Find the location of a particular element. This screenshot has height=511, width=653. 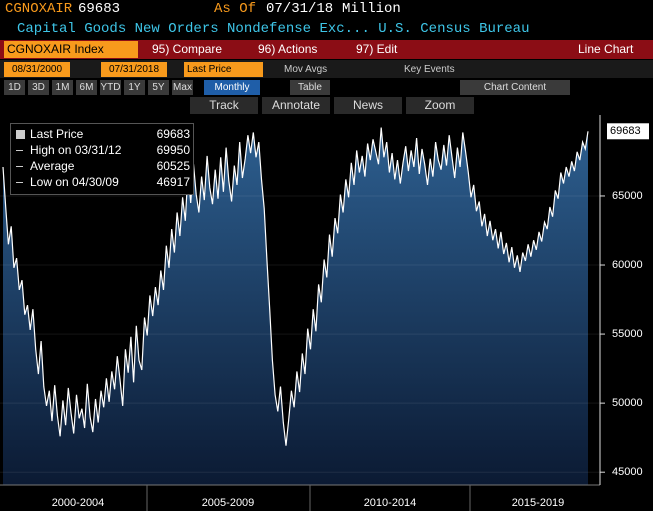

range-button: 5Y is located at coordinates (158, 87).